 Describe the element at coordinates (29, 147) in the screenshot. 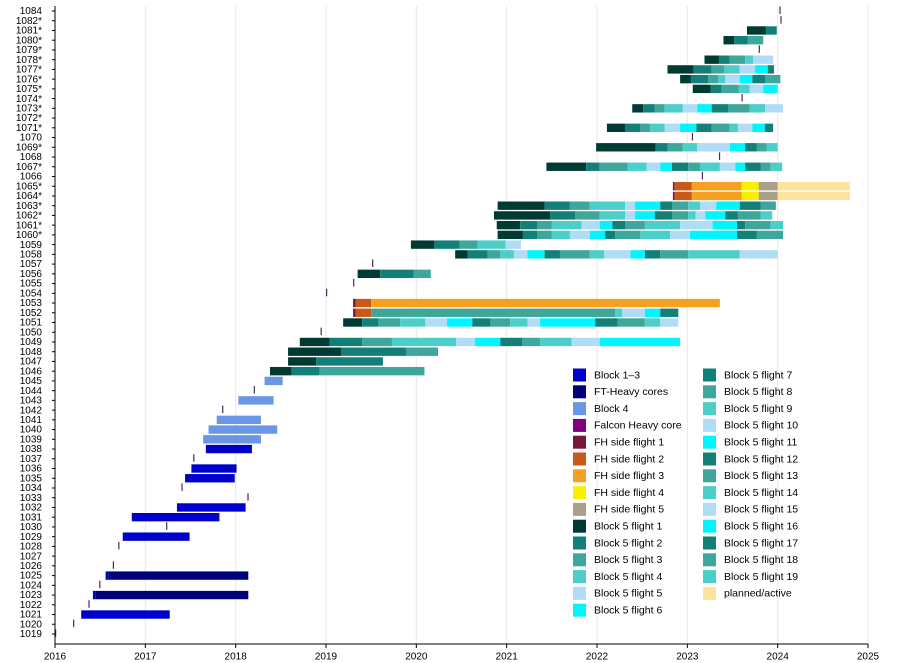

I see `y-tick-label: 1069*` at that location.